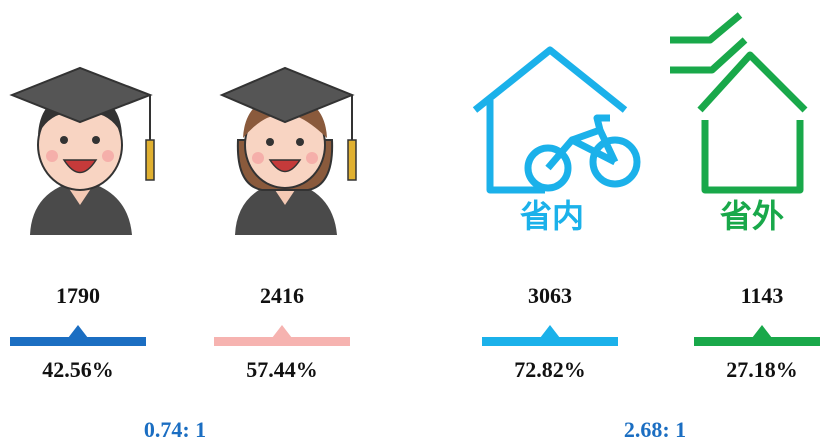 This screenshot has width=820, height=443. Describe the element at coordinates (552, 216) in the screenshot. I see `group-label: 省内` at that location.